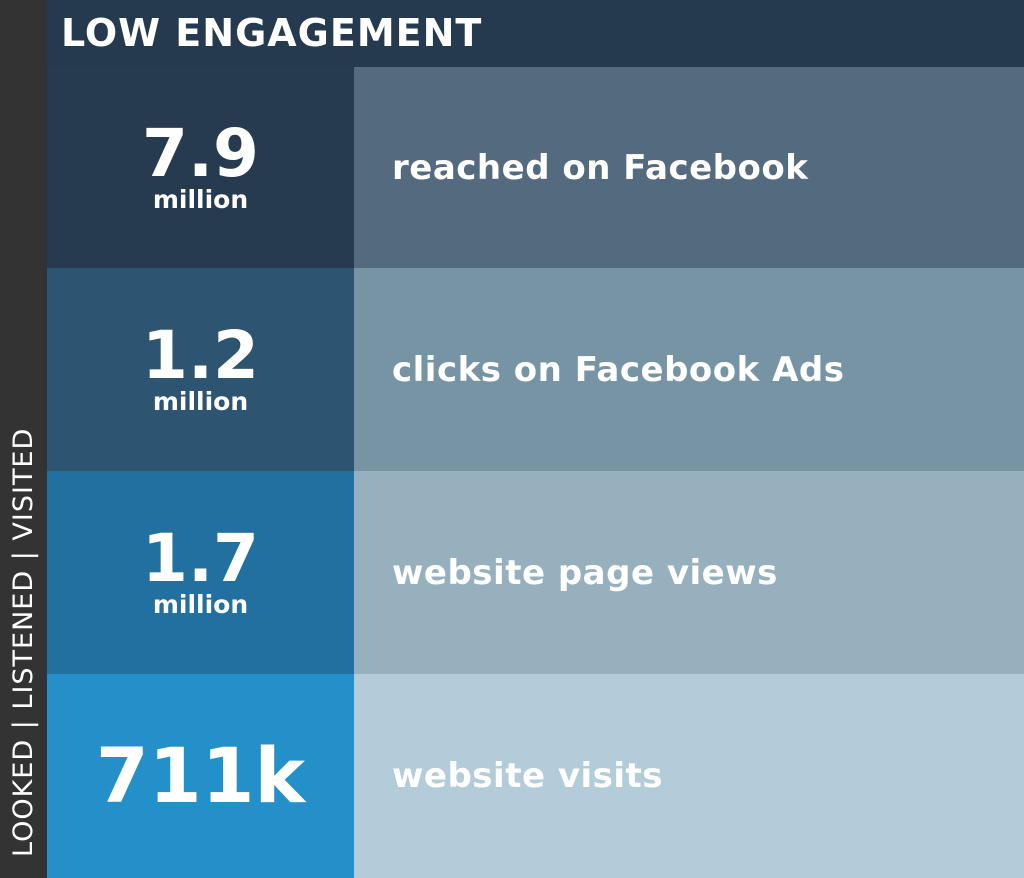  What do you see at coordinates (200, 558) in the screenshot?
I see `stat-value: 1.7` at bounding box center [200, 558].